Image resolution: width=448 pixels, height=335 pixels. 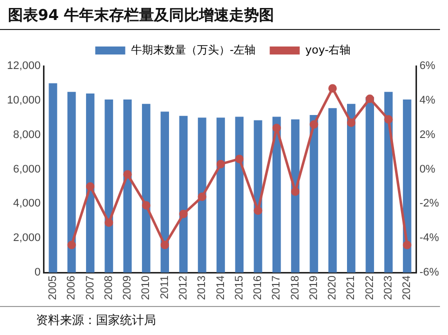 I want to click on y2-tick-label: 6%, so click(x=427, y=66).